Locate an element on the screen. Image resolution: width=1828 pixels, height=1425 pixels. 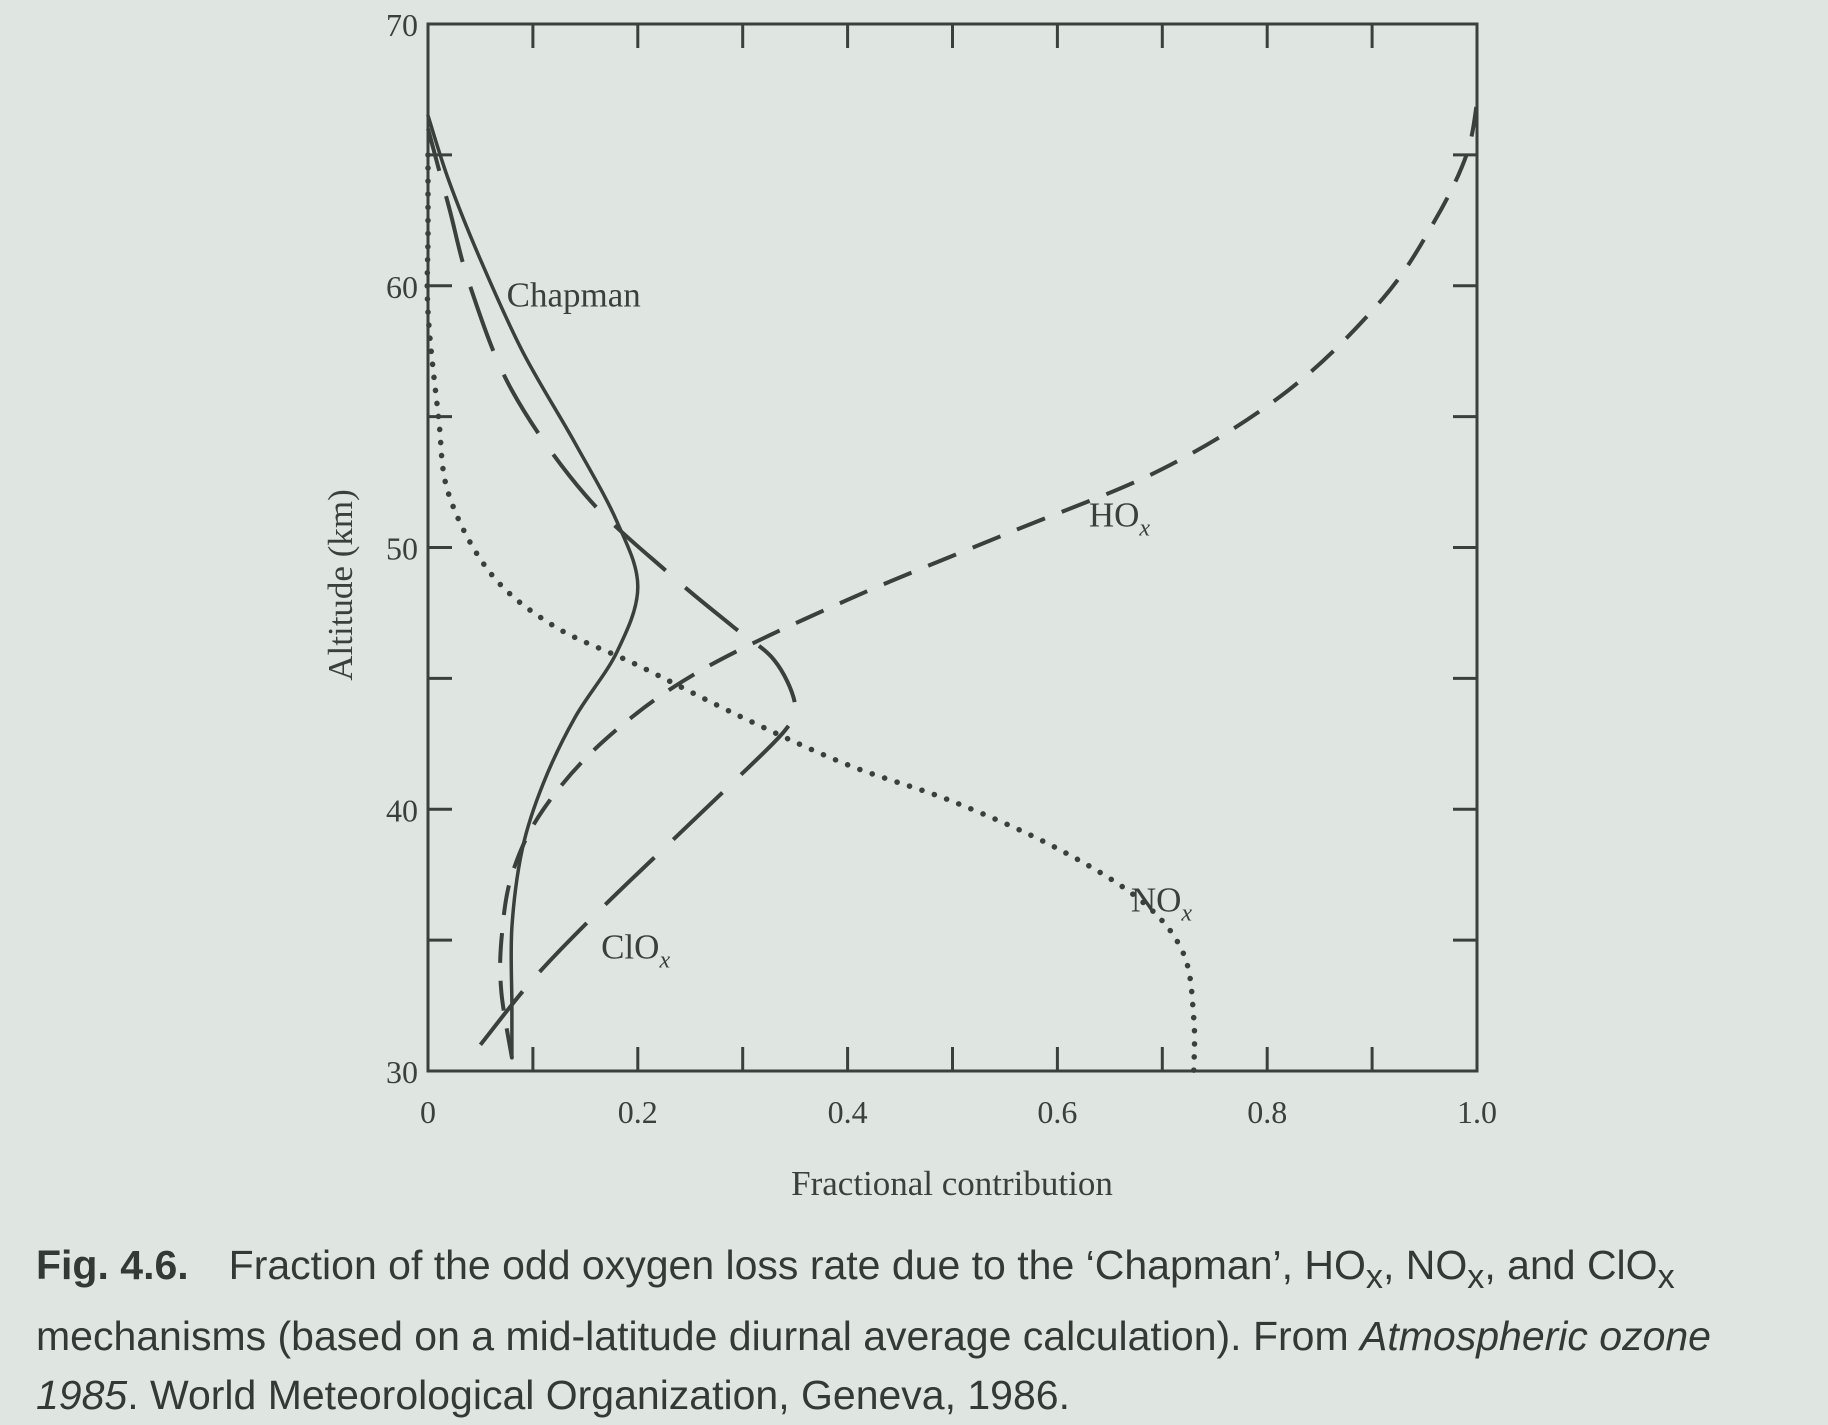
y-tick-label: 50 is located at coordinates (402, 549).